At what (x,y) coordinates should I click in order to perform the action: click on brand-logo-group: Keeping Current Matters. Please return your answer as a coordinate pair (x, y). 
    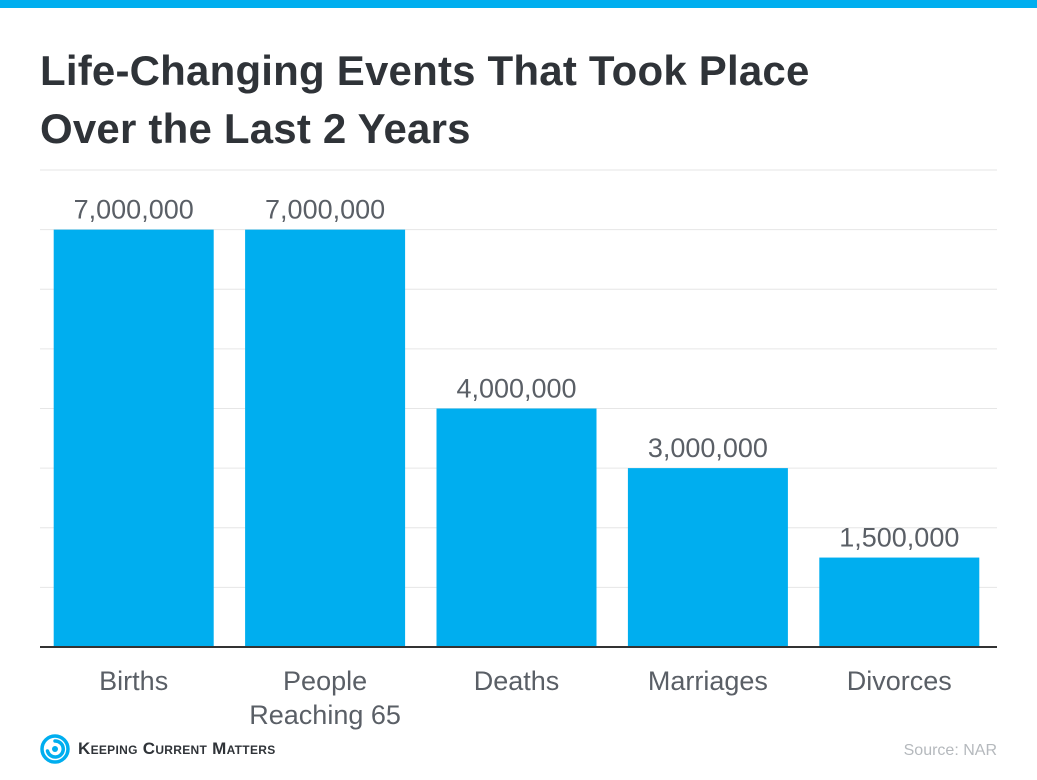
    Looking at the image, I should click on (158, 749).